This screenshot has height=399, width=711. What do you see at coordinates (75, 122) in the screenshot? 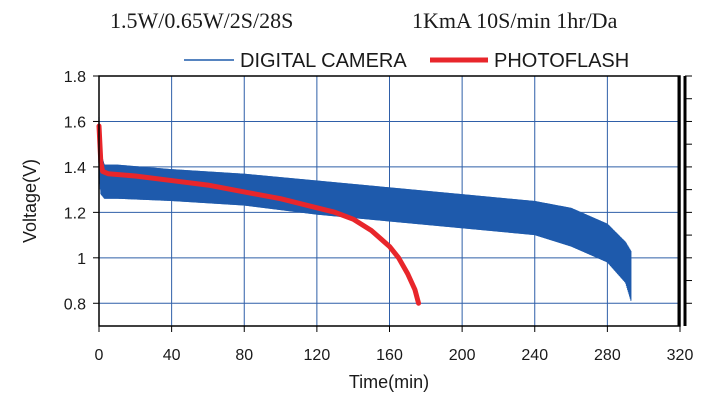
I see `y-tick-label: 1.6` at bounding box center [75, 122].